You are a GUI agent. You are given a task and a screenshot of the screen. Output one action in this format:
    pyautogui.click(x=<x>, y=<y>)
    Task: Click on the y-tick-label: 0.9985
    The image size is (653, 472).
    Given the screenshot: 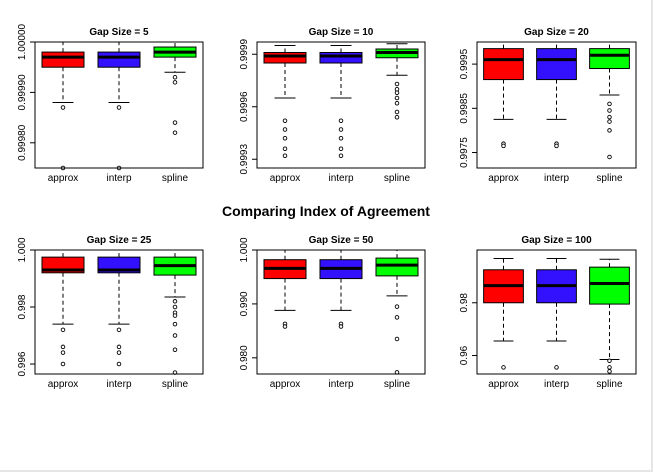 What is the action you would take?
    pyautogui.click(x=464, y=108)
    